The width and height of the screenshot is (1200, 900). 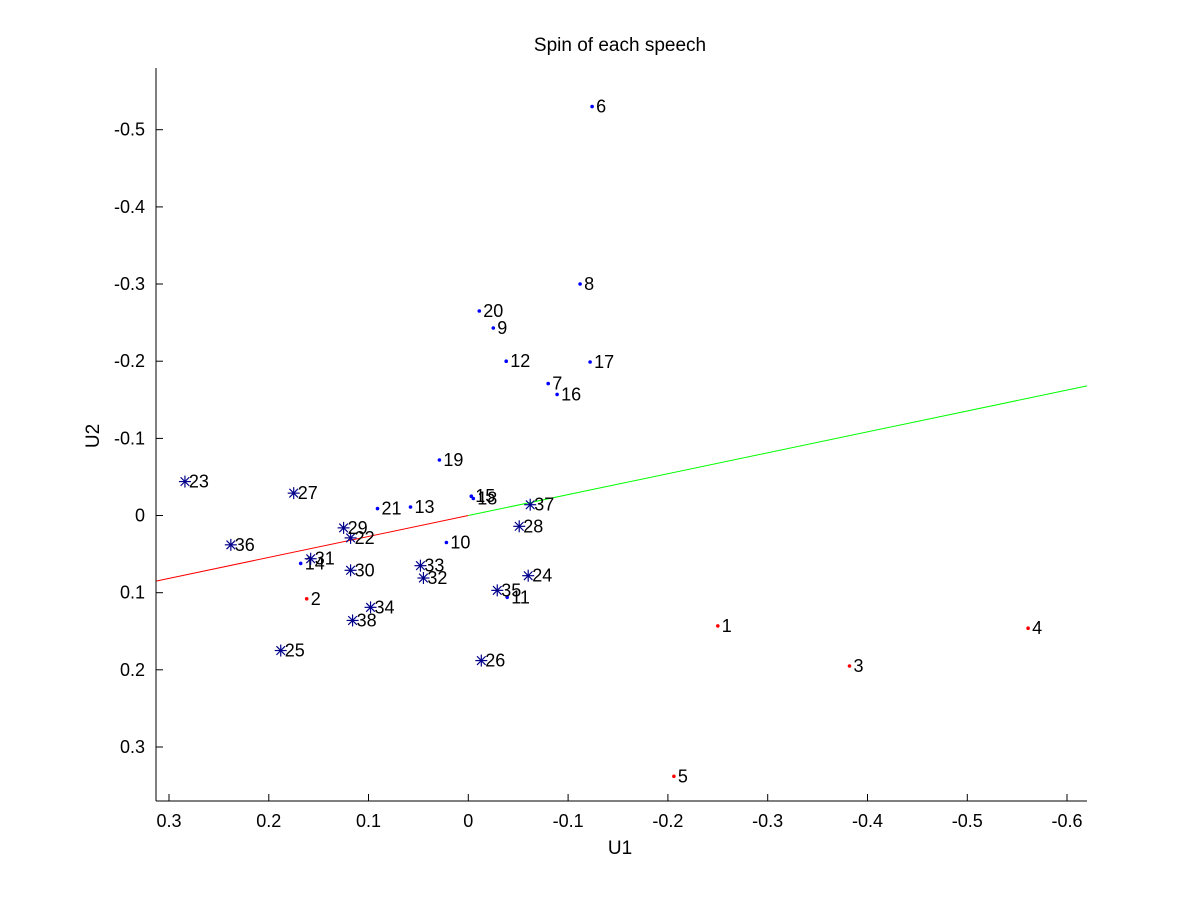 What do you see at coordinates (392, 509) in the screenshot?
I see `point-label: 21` at bounding box center [392, 509].